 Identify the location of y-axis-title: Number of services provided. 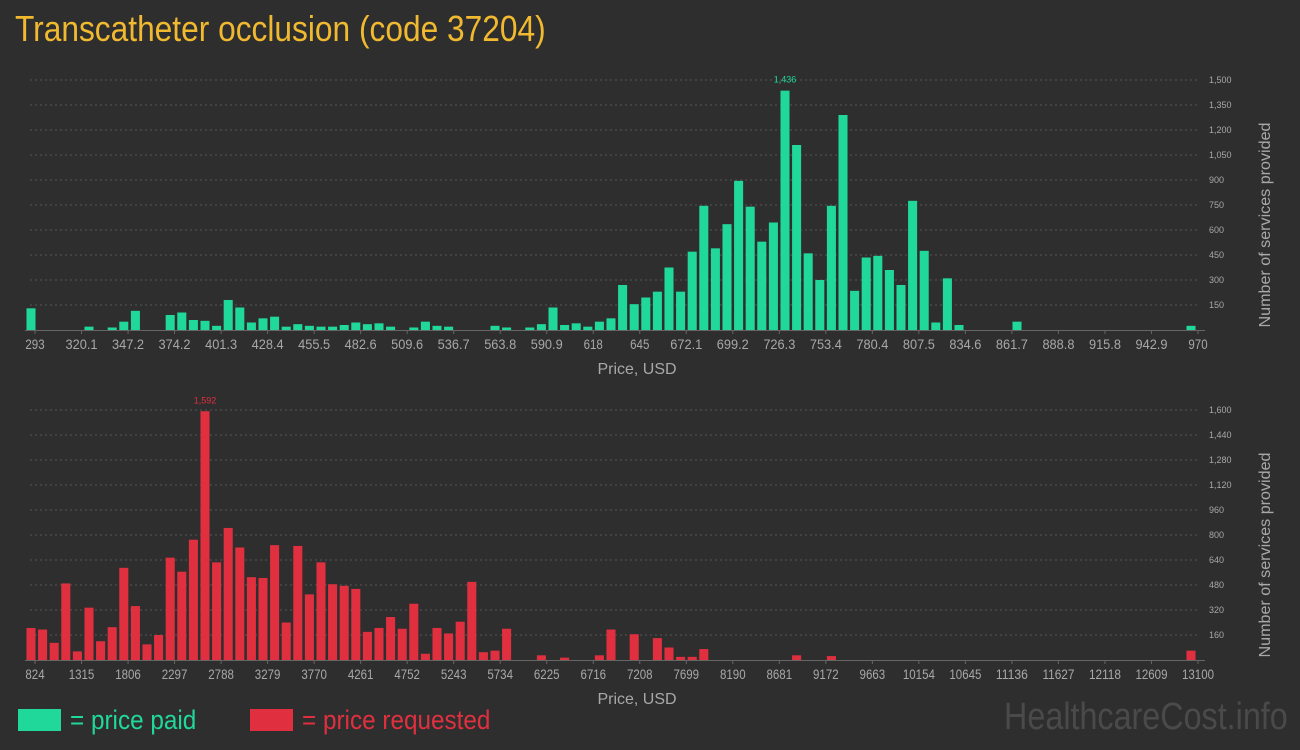
(1265, 555).